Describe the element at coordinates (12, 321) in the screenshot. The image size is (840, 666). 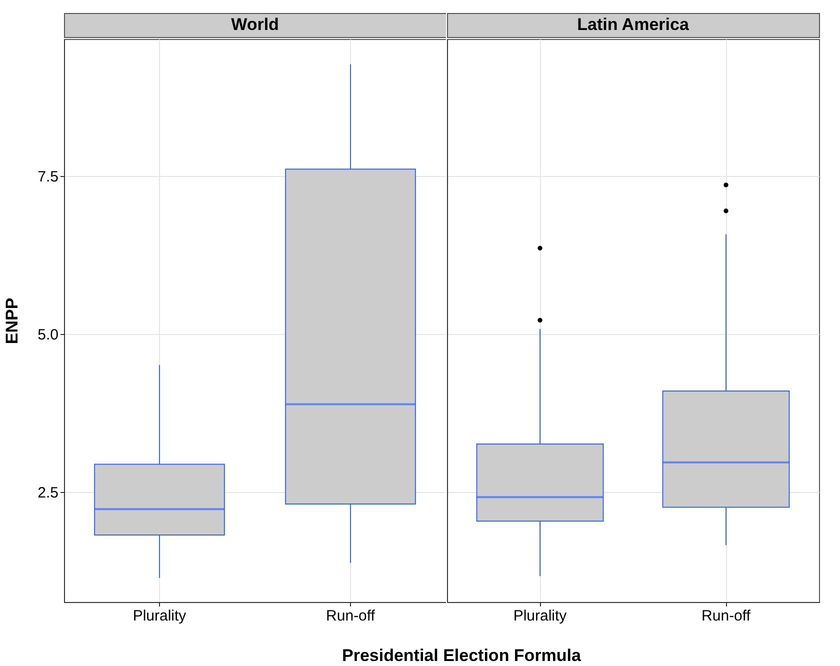
I see `y-axis-title: ENPP` at that location.